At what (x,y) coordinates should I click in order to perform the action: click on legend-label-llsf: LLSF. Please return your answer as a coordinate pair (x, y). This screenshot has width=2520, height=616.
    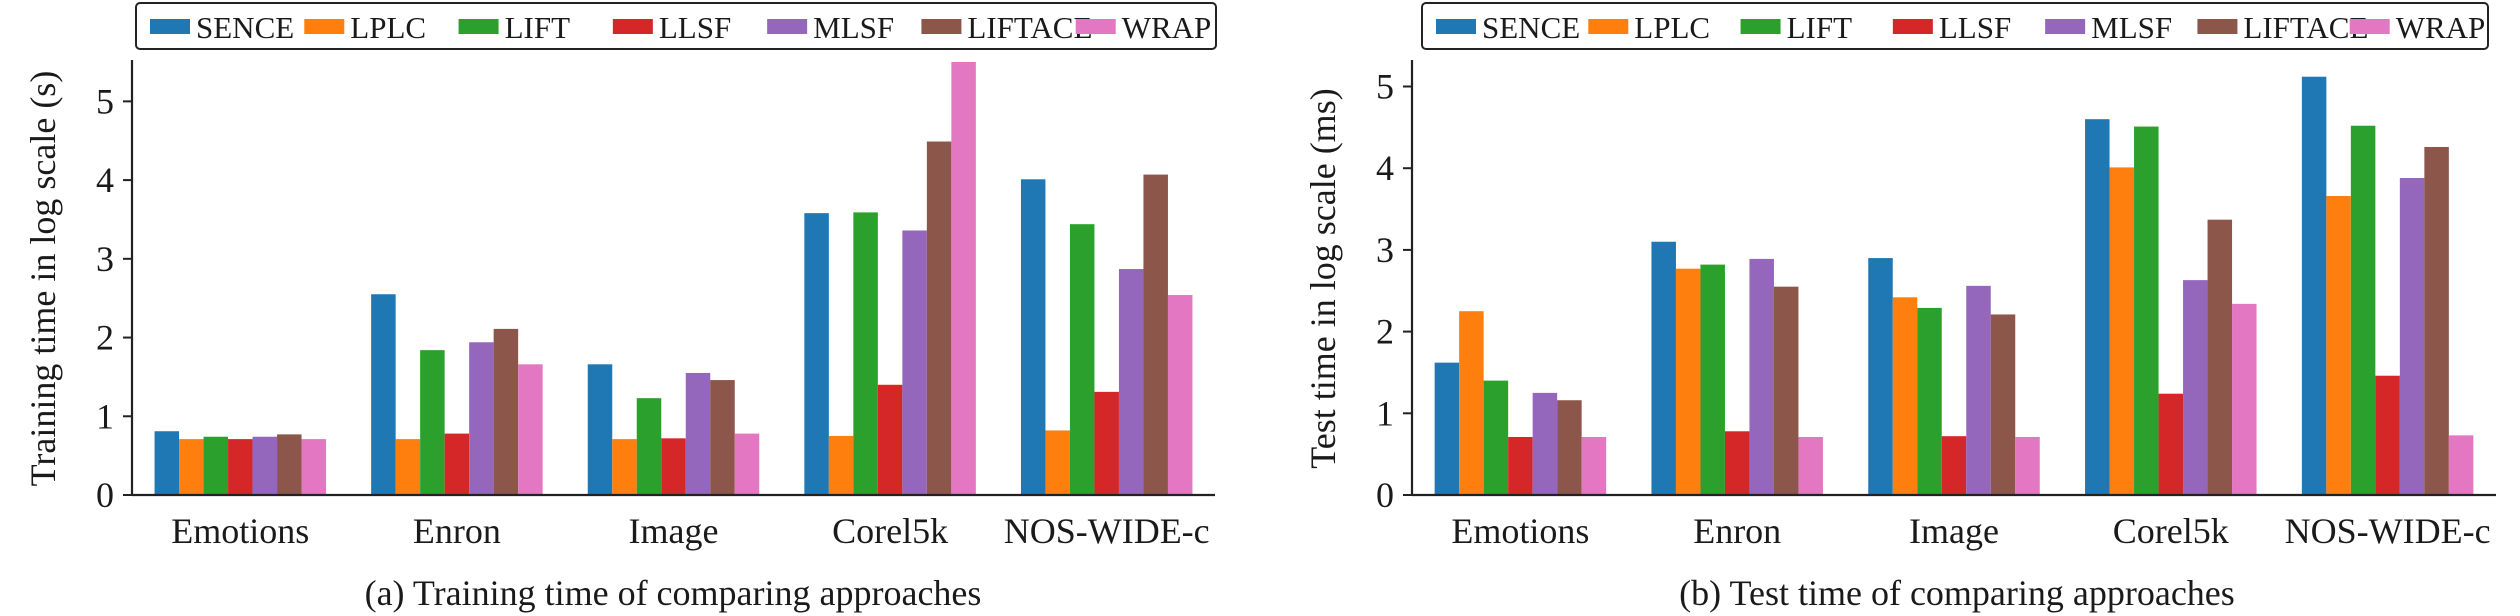
    Looking at the image, I should click on (695, 27).